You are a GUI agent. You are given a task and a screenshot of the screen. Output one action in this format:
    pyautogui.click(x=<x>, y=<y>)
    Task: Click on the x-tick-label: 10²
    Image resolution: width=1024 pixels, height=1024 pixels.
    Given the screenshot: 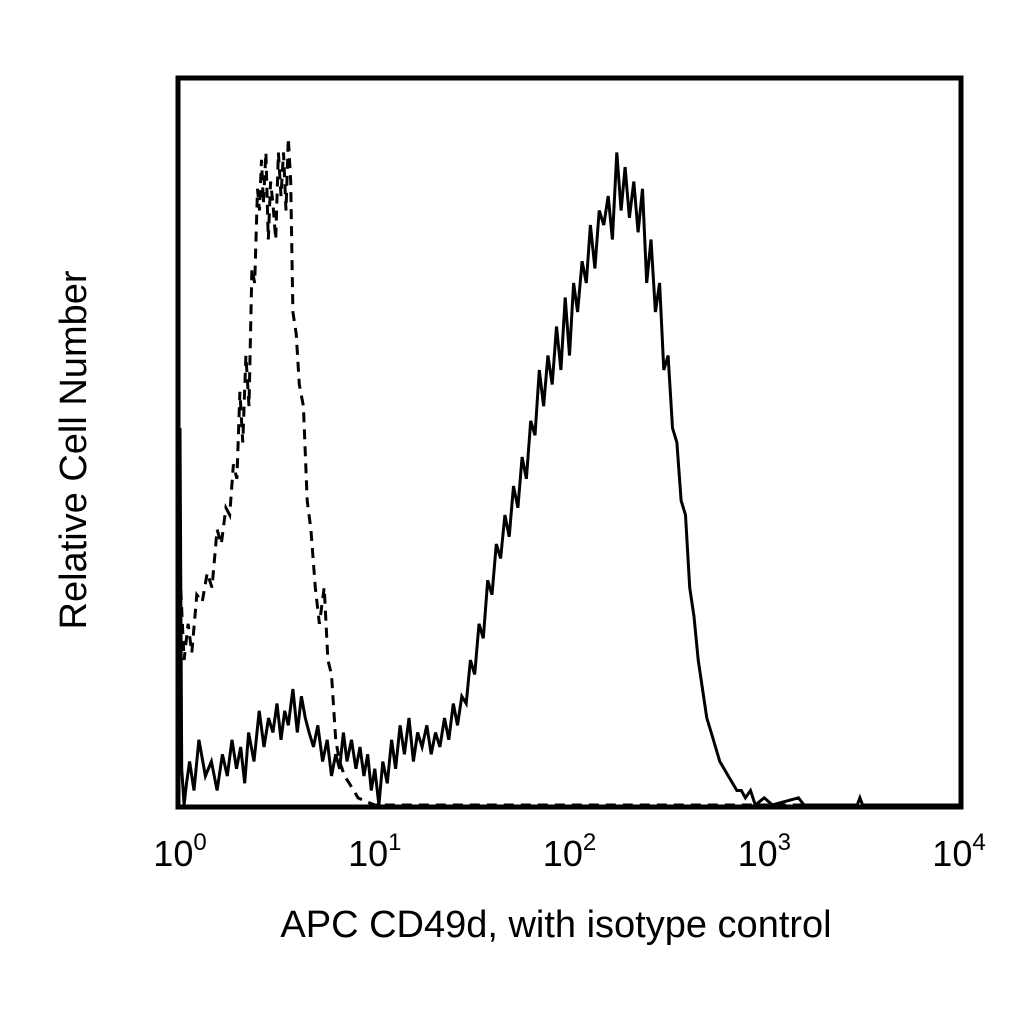 What is the action you would take?
    pyautogui.click(x=569, y=851)
    